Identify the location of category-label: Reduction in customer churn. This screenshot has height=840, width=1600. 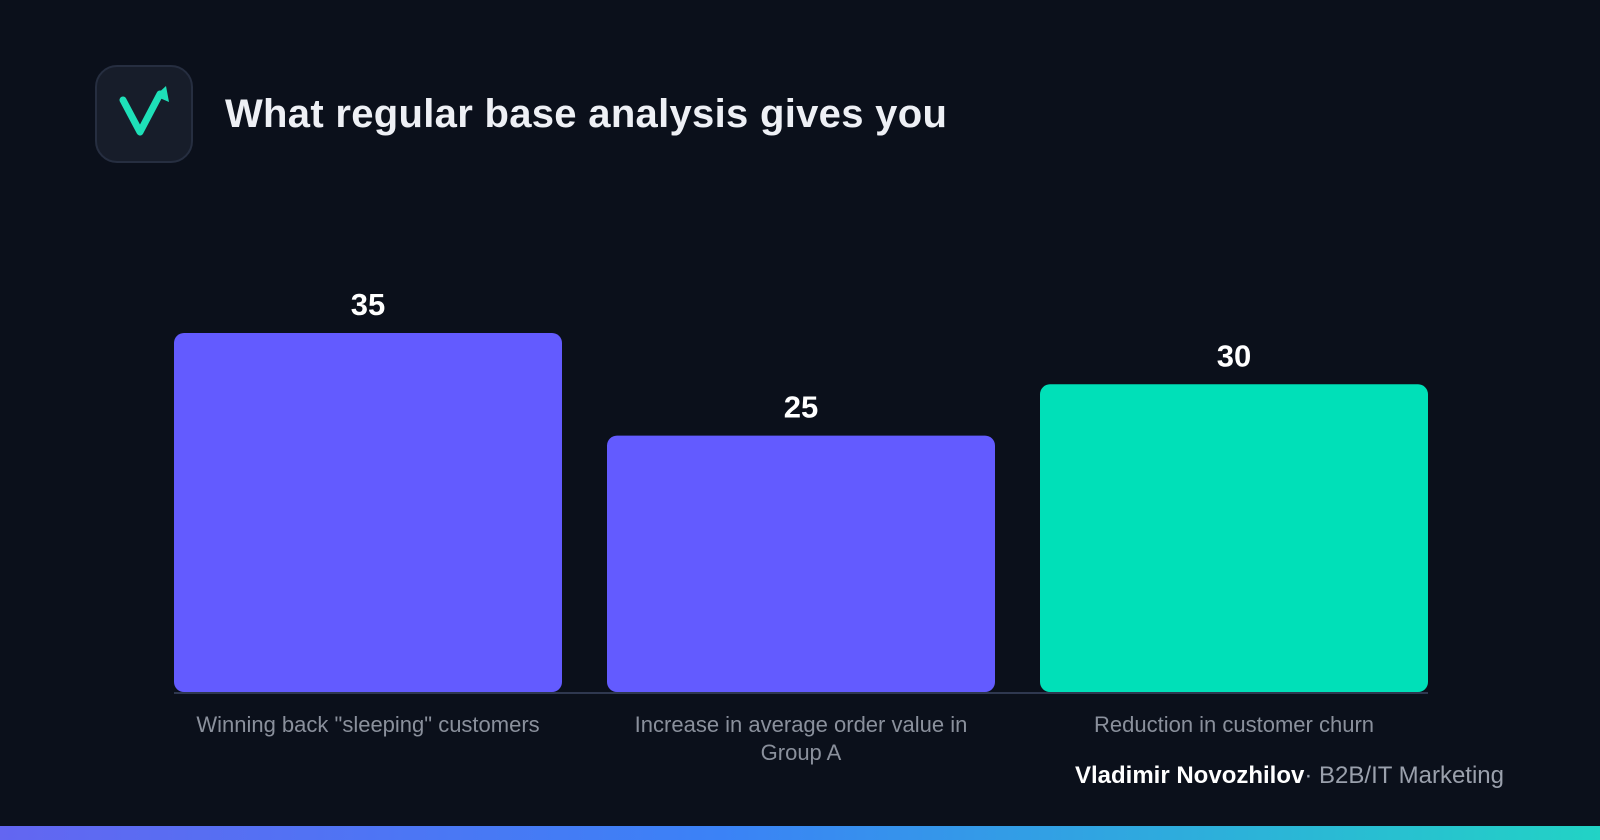
(1234, 724).